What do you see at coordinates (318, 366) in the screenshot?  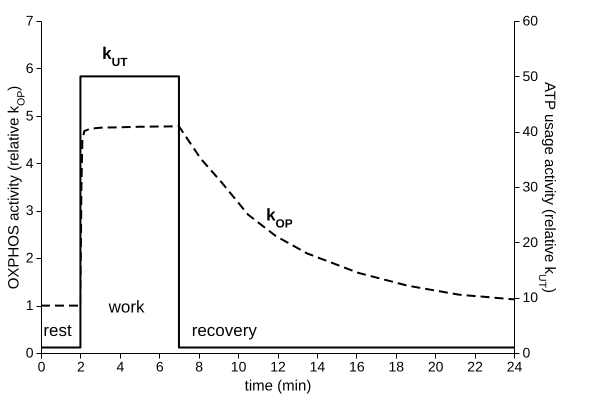 I see `x-tick-label: 14` at bounding box center [318, 366].